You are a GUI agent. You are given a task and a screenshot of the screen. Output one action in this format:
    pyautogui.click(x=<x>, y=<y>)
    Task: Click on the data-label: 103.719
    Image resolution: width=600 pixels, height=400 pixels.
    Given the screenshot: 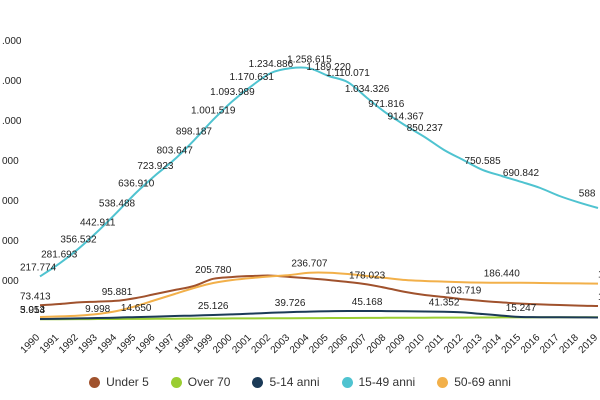 What is the action you would take?
    pyautogui.click(x=463, y=290)
    